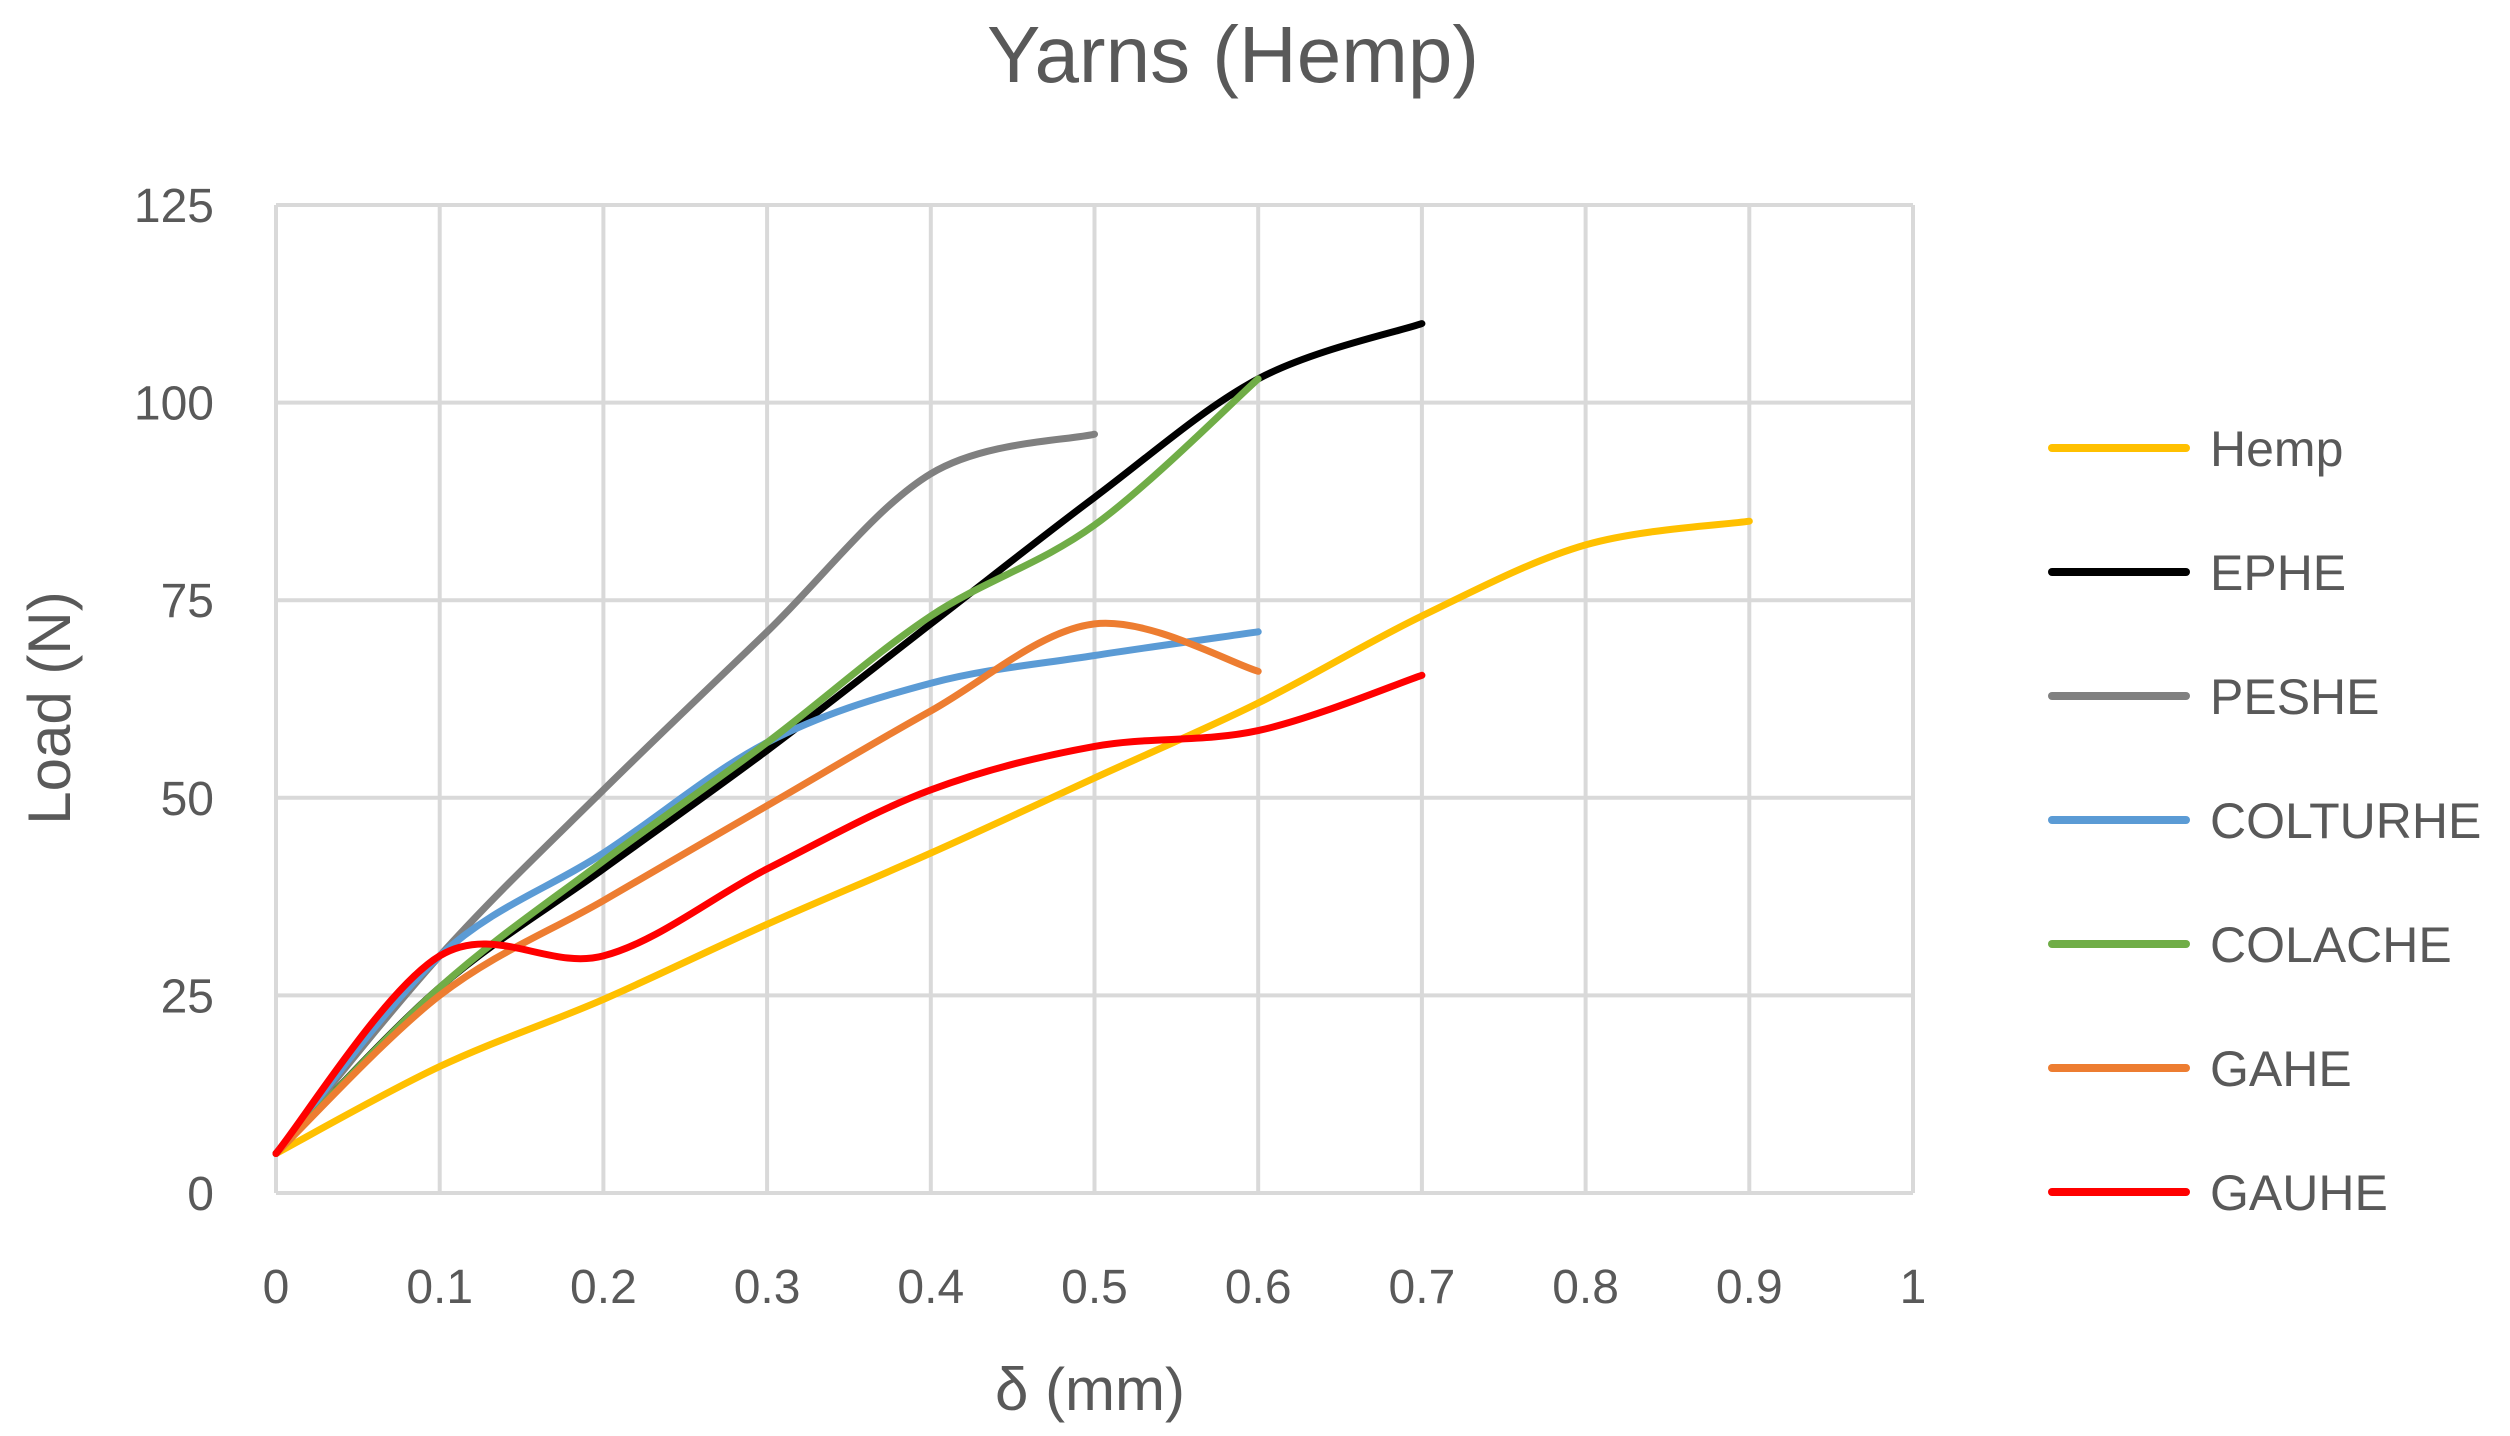  I want to click on x-tick-label: 0.8, so click(1585, 1287).